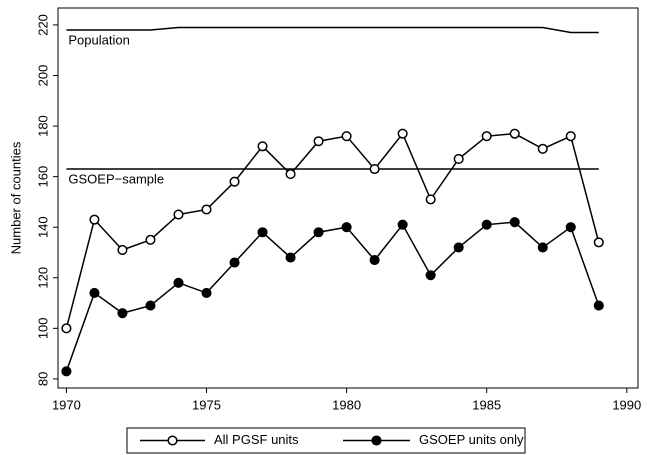 The width and height of the screenshot is (647, 455). What do you see at coordinates (42, 76) in the screenshot?
I see `y-tick-label: 200` at bounding box center [42, 76].